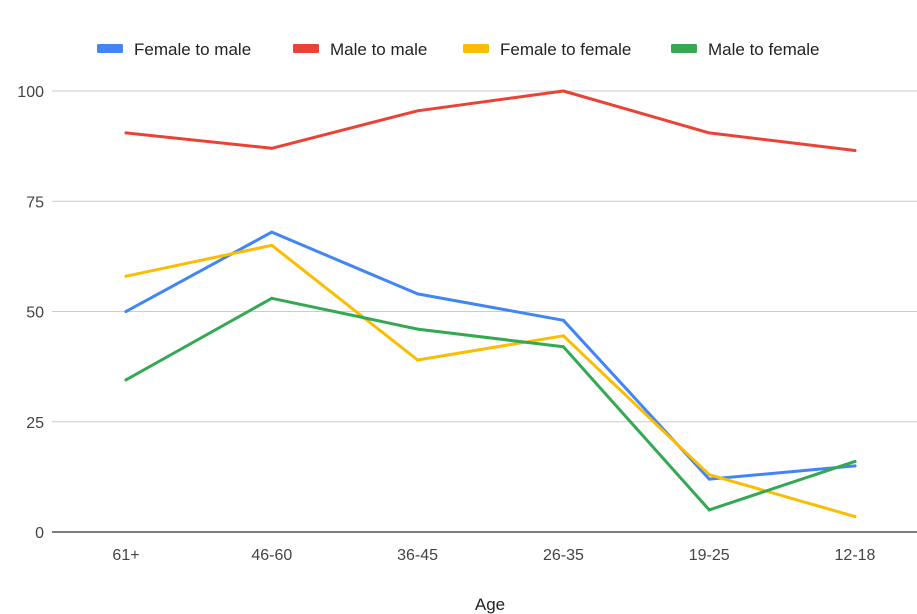  I want to click on y-tick-label: 50, so click(35, 313).